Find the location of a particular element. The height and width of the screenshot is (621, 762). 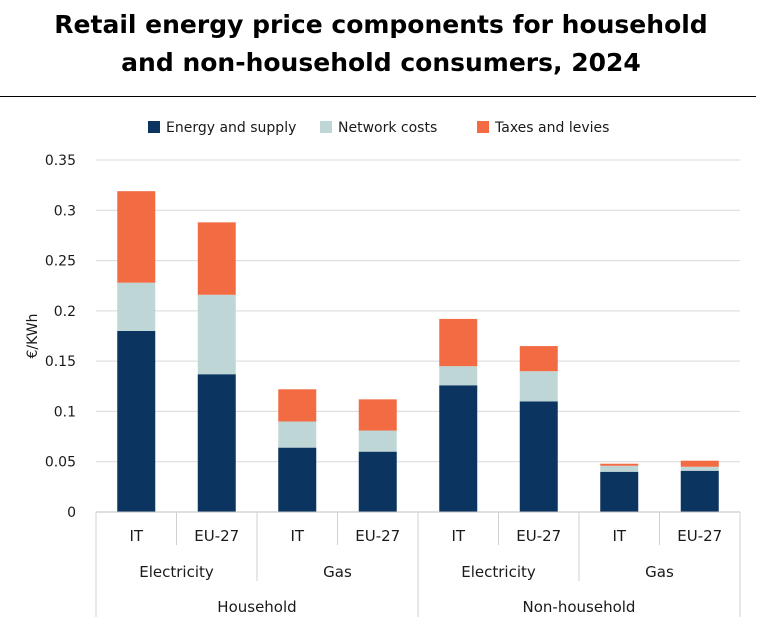

chart-title-line2: and non-household consumers, 2024 is located at coordinates (381, 62).